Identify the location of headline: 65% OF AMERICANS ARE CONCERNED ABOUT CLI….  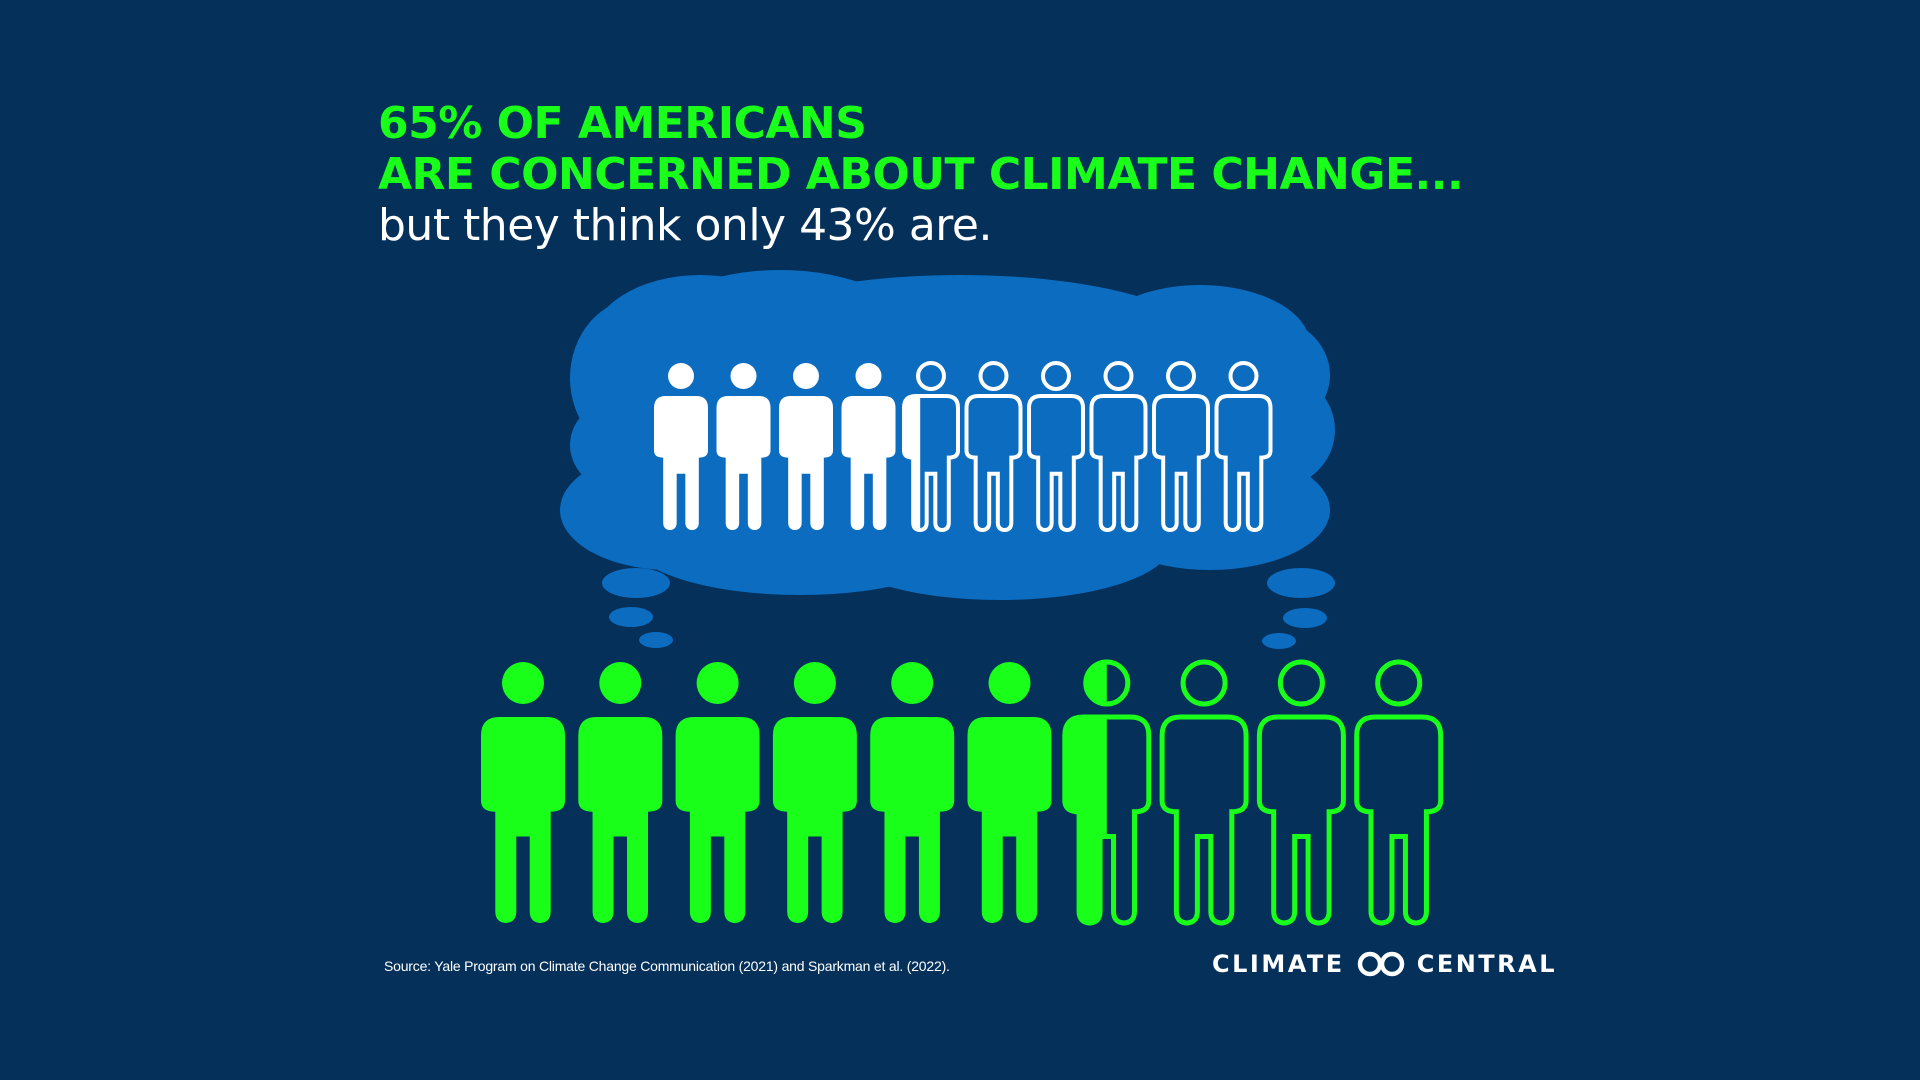
(921, 174).